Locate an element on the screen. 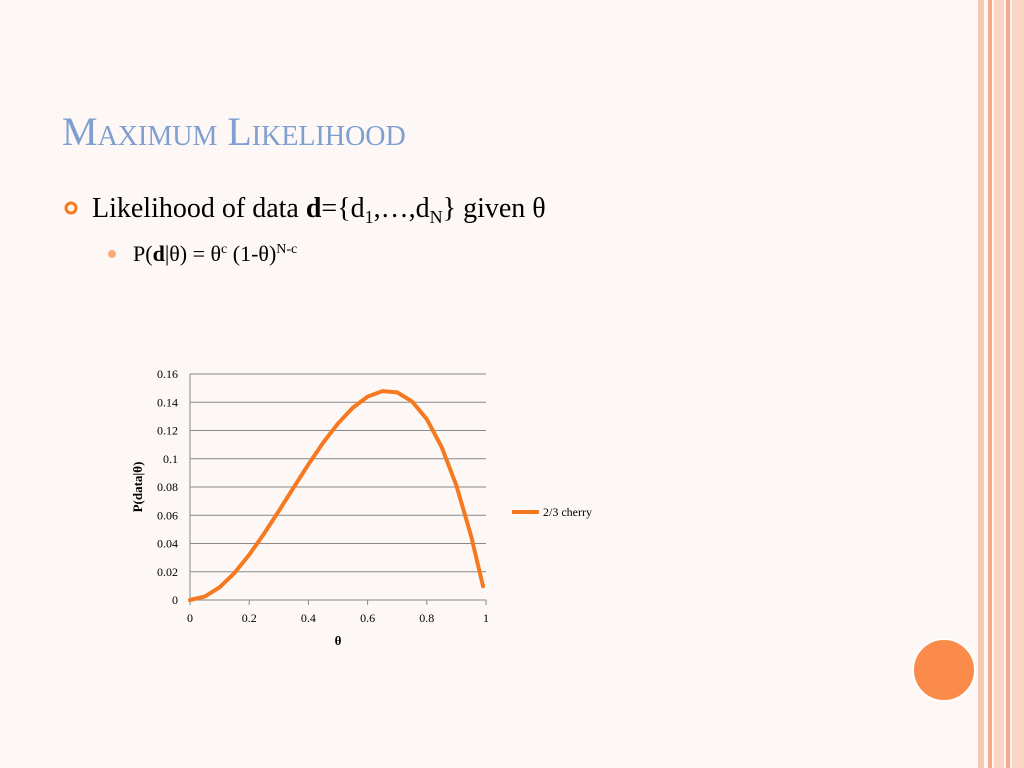 This screenshot has height=768, width=1024. x-axis-title: θ is located at coordinates (338, 640).